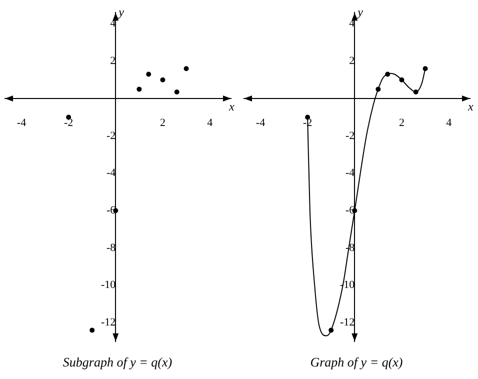 Image resolution: width=478 pixels, height=379 pixels. Describe the element at coordinates (356, 362) in the screenshot. I see `text: Graph of y = q(x)` at that location.